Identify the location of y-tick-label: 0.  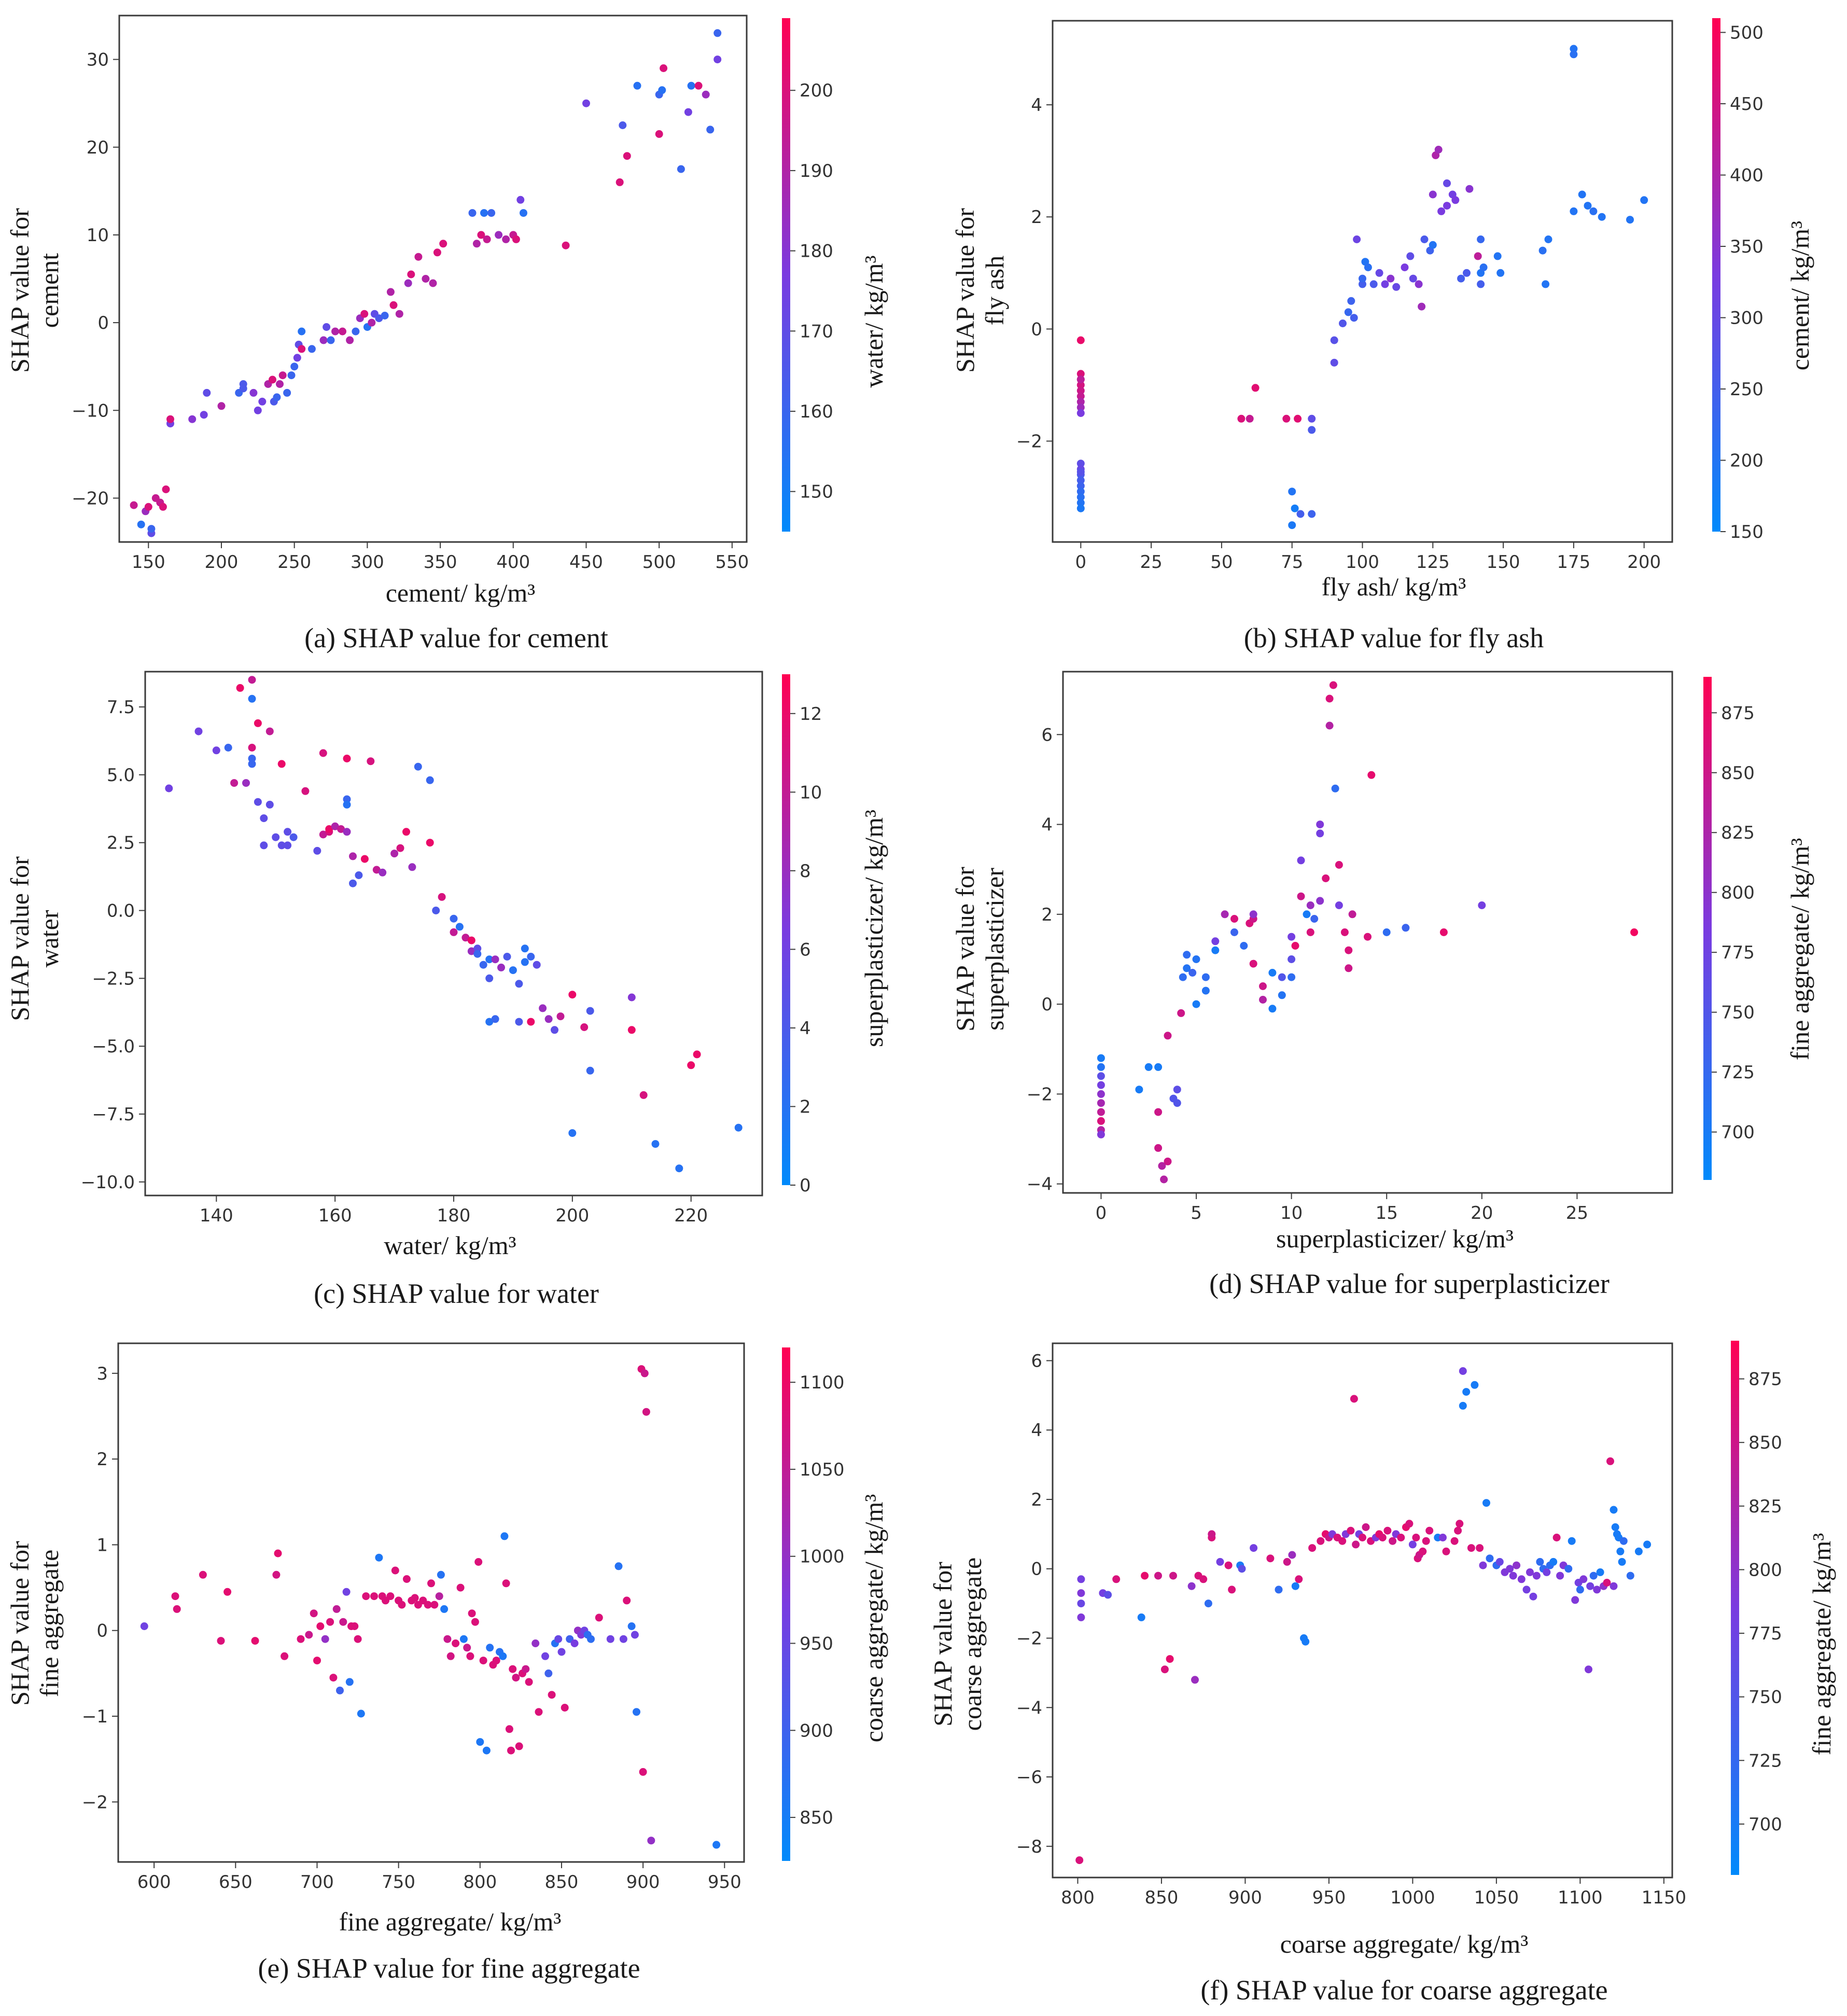
(1036, 329).